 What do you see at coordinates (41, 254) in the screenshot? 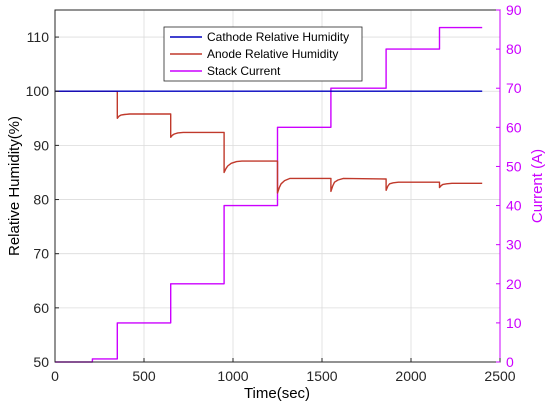
I see `left-y-tick-label: 70` at bounding box center [41, 254].